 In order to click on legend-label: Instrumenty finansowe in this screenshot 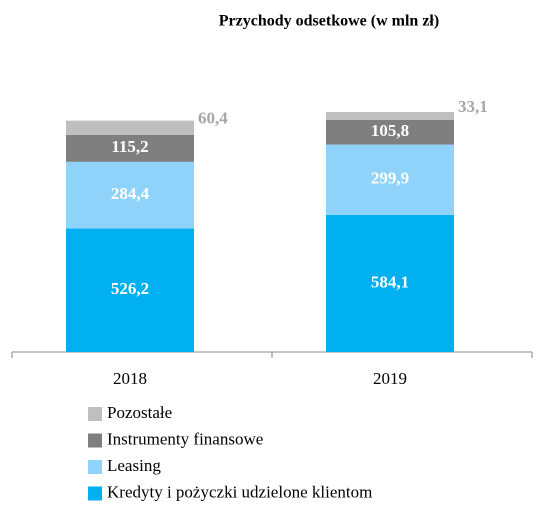, I will do `click(185, 438)`.